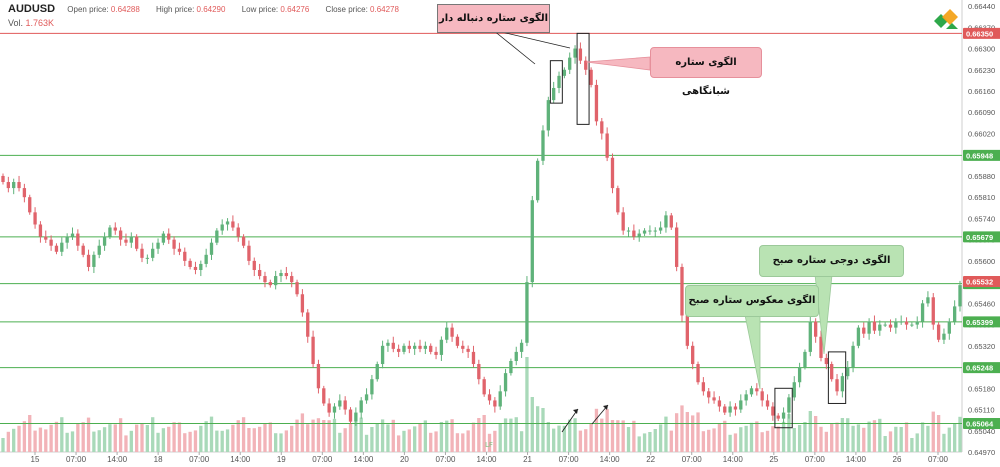  I want to click on inverted-morning-star-box, so click(783, 408).